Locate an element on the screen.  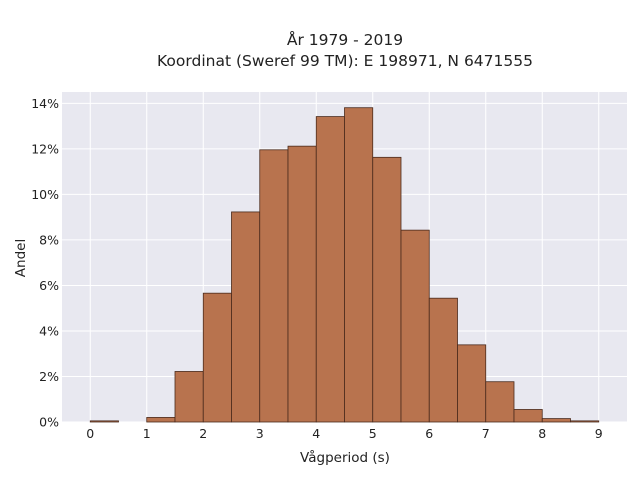
x-tick-label-6: 6 is located at coordinates (429, 433).